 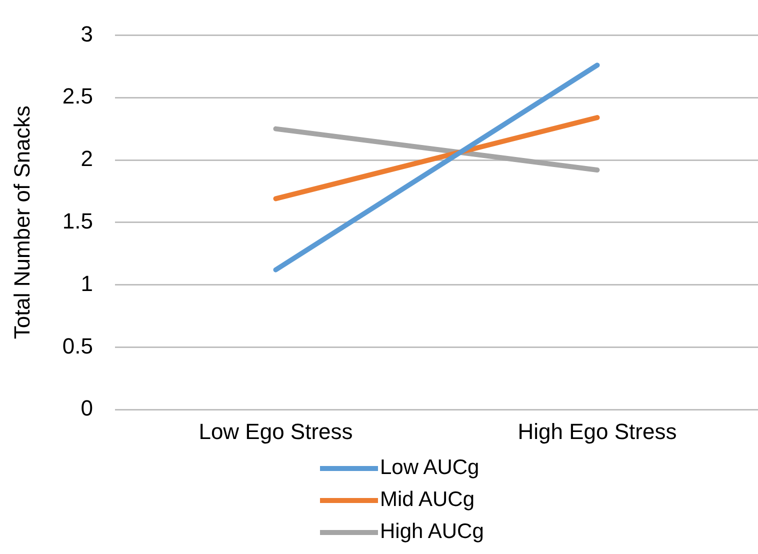 I want to click on legend-label: Mid AUCg, so click(x=427, y=500).